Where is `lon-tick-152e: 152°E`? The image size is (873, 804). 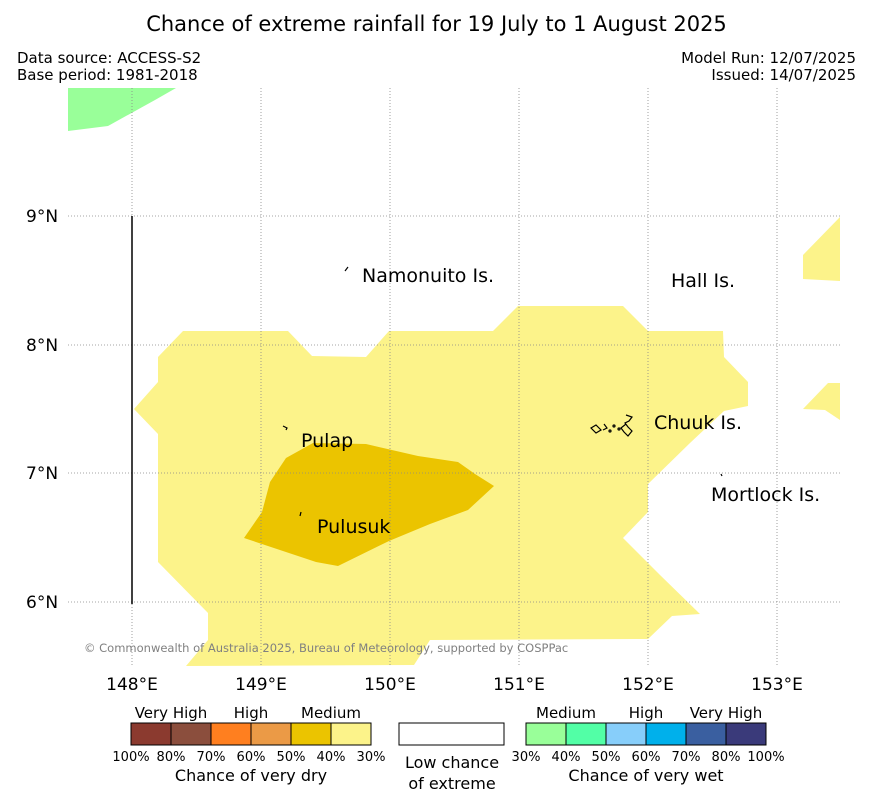
lon-tick-152e: 152°E is located at coordinates (648, 685).